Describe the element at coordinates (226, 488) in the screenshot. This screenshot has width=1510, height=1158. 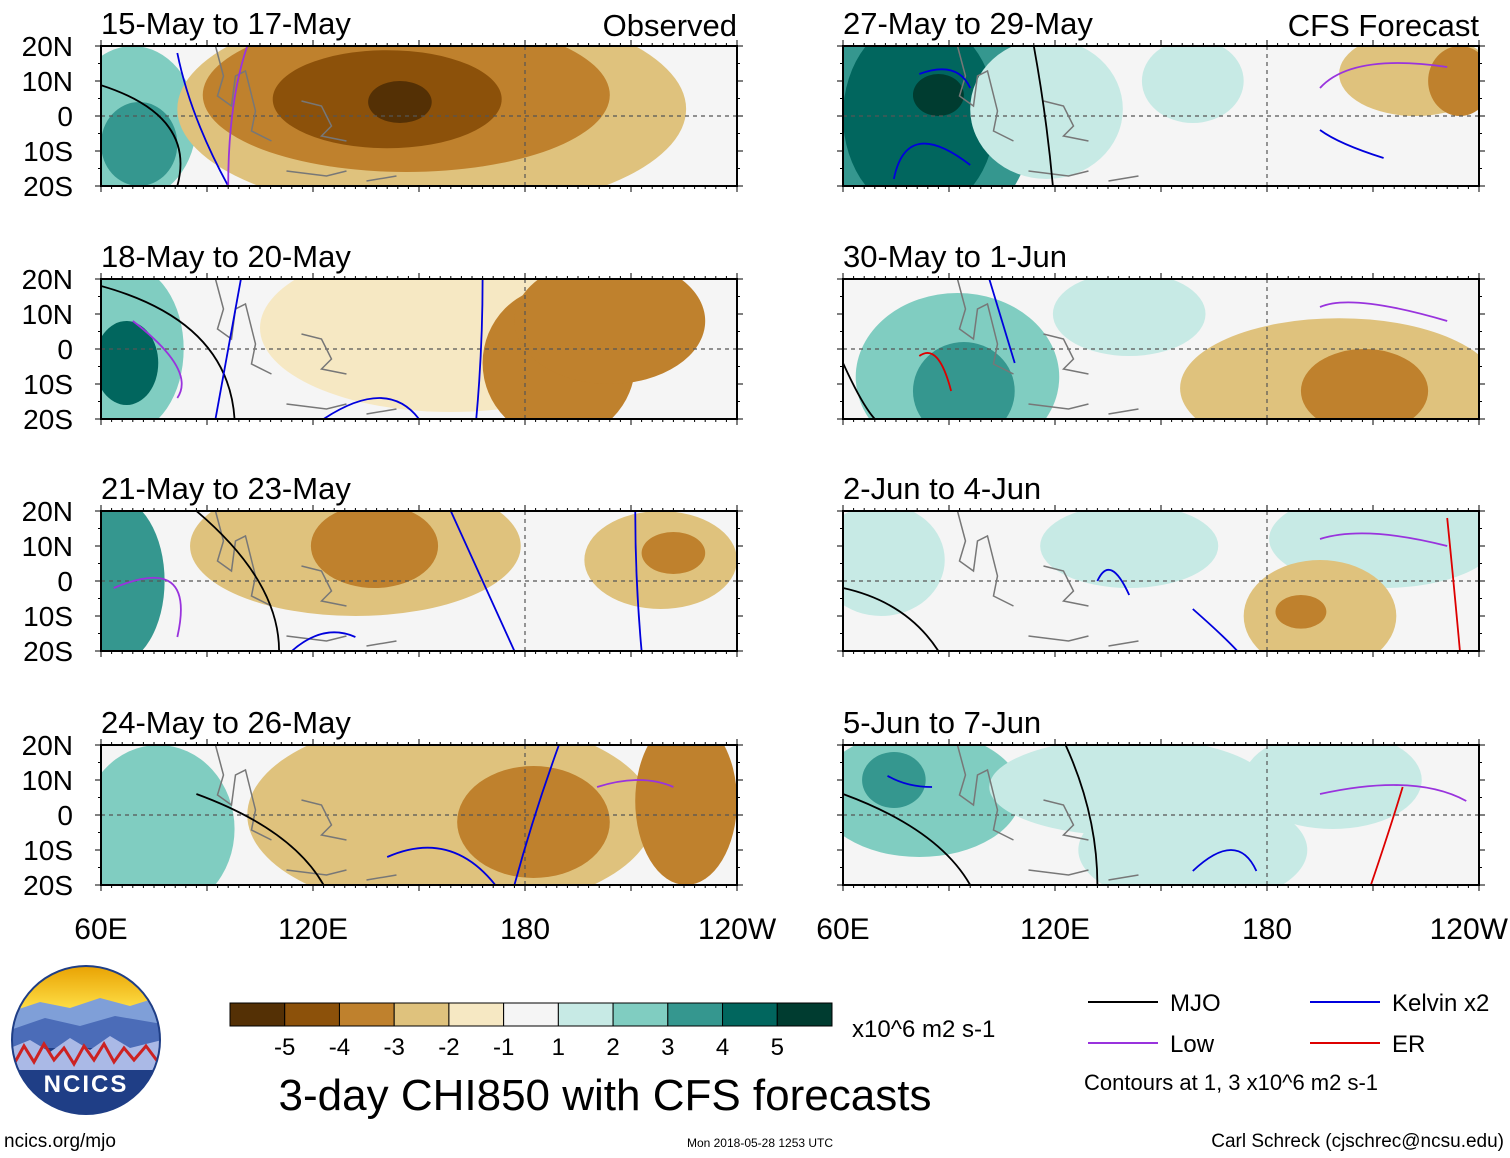
I see `panel-title: 21-May to 23-May` at that location.